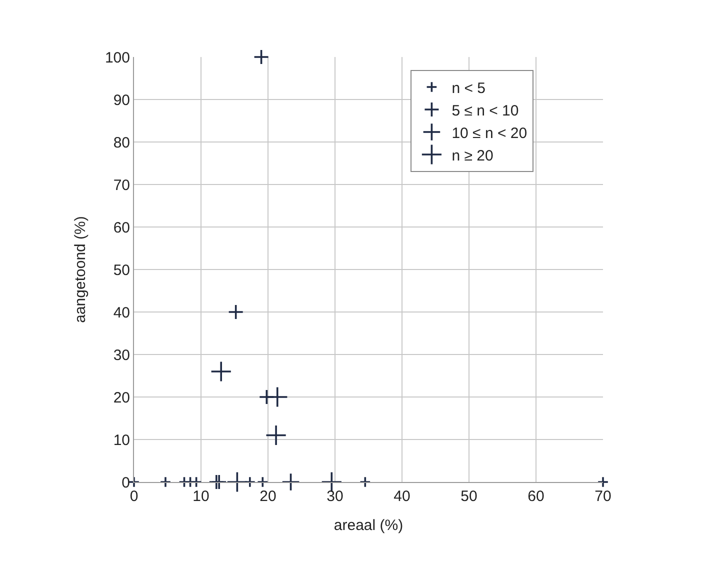  Describe the element at coordinates (121, 355) in the screenshot. I see `y-tick-label: 30` at that location.